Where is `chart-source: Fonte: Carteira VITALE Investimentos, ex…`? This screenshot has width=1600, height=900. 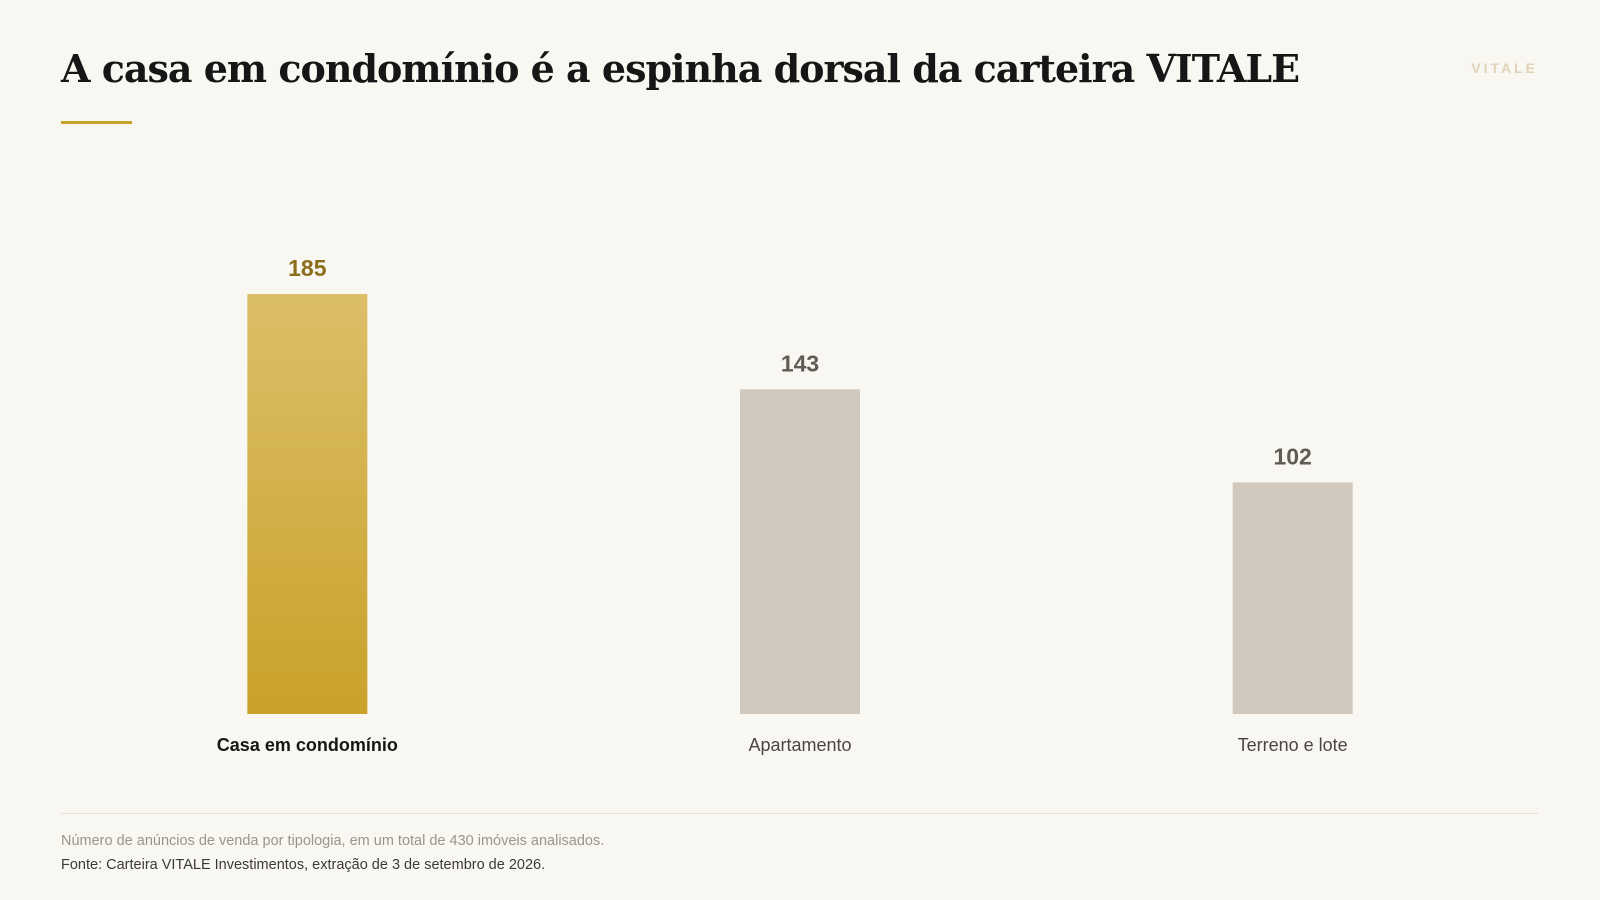
chart-source: Fonte: Carteira VITALE Investimentos, ex… is located at coordinates (303, 865).